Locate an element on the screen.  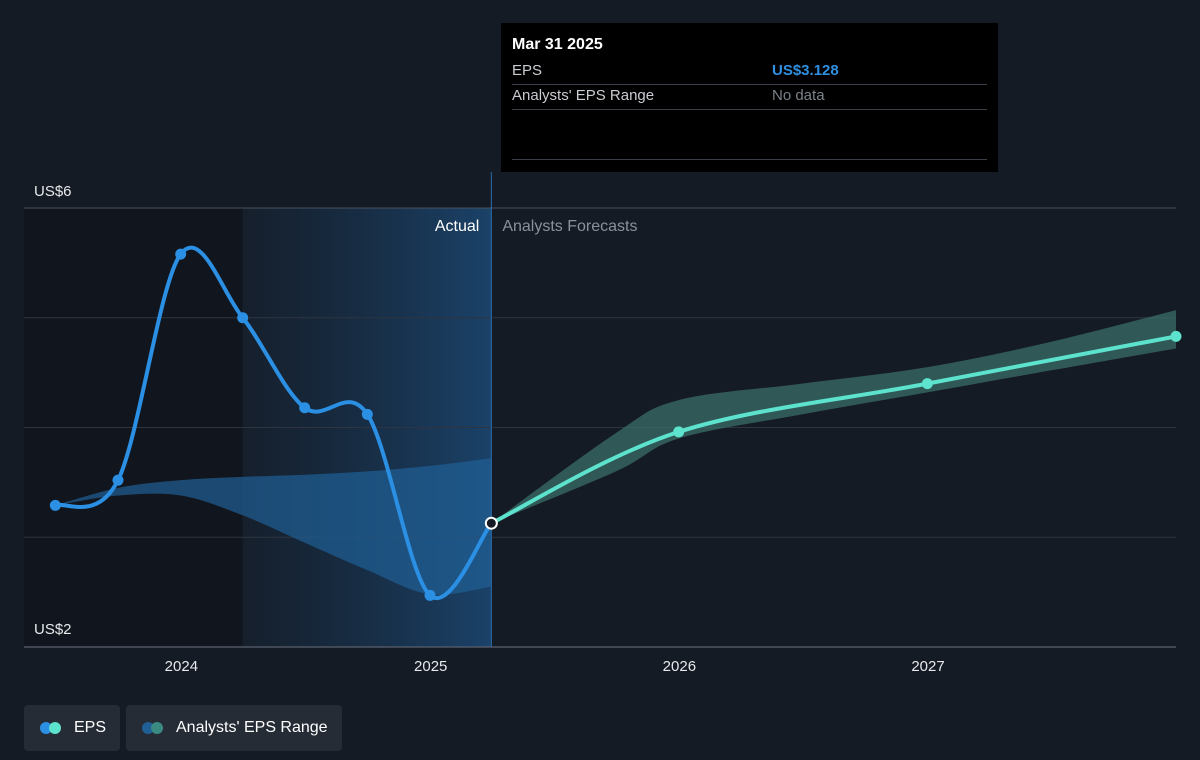
tooltip-eps-label: EPS is located at coordinates (527, 70).